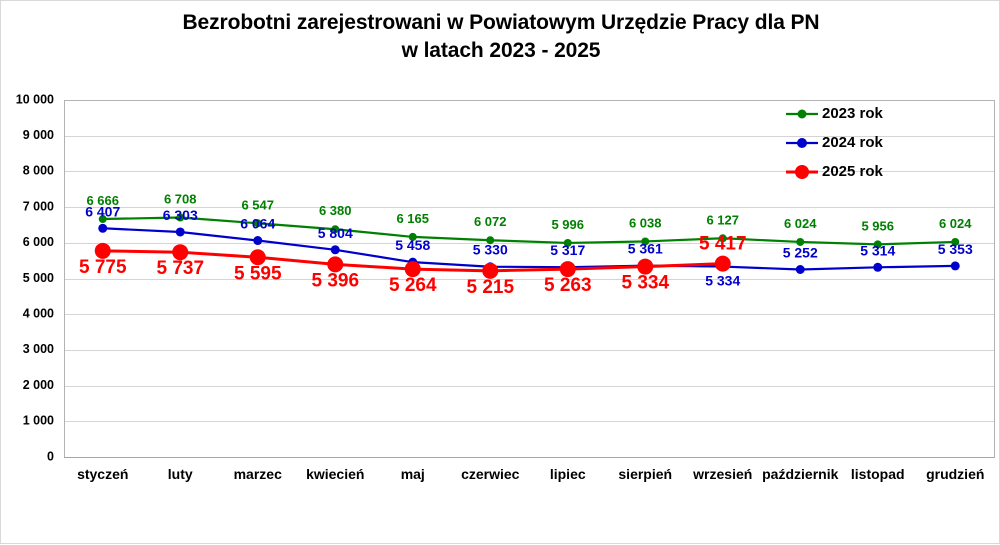 This screenshot has width=1000, height=545. What do you see at coordinates (722, 219) in the screenshot?
I see `data-point-label: 6 127` at bounding box center [722, 219].